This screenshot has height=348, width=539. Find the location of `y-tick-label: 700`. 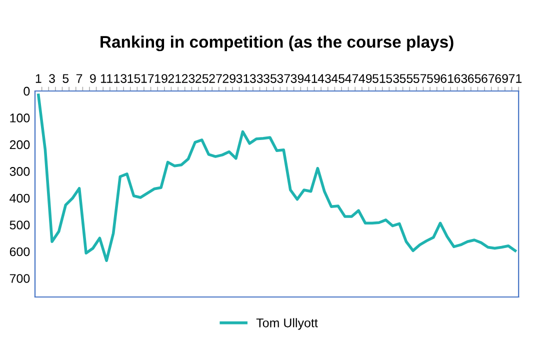

y-tick-label: 700 is located at coordinates (20, 278).